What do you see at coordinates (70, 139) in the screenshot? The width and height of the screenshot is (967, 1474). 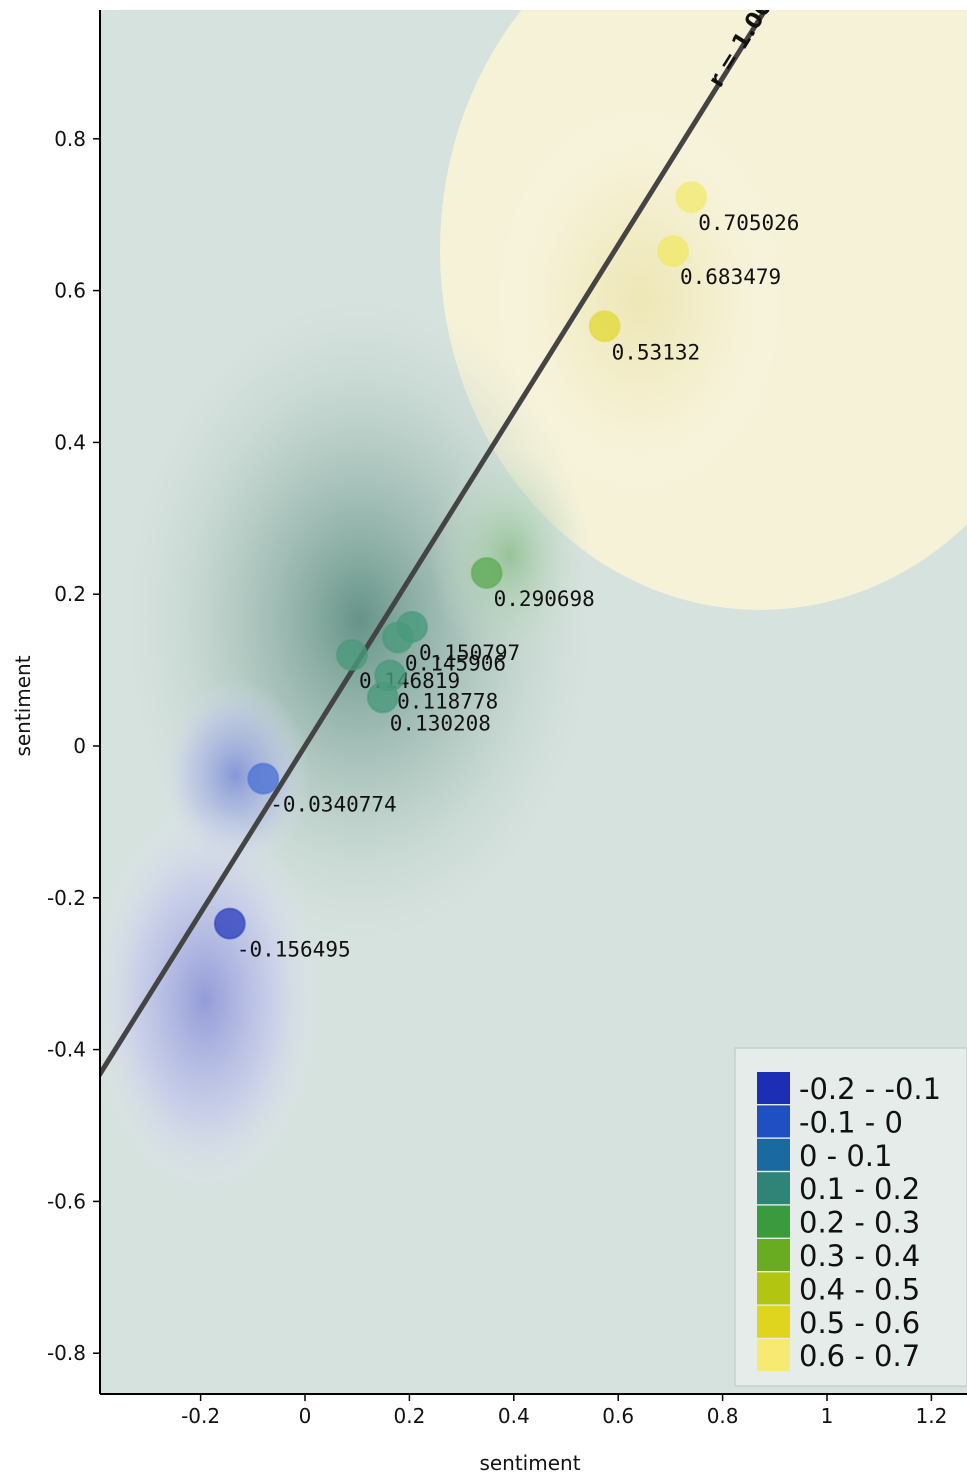 I see `y-tick-label: 0.8` at bounding box center [70, 139].